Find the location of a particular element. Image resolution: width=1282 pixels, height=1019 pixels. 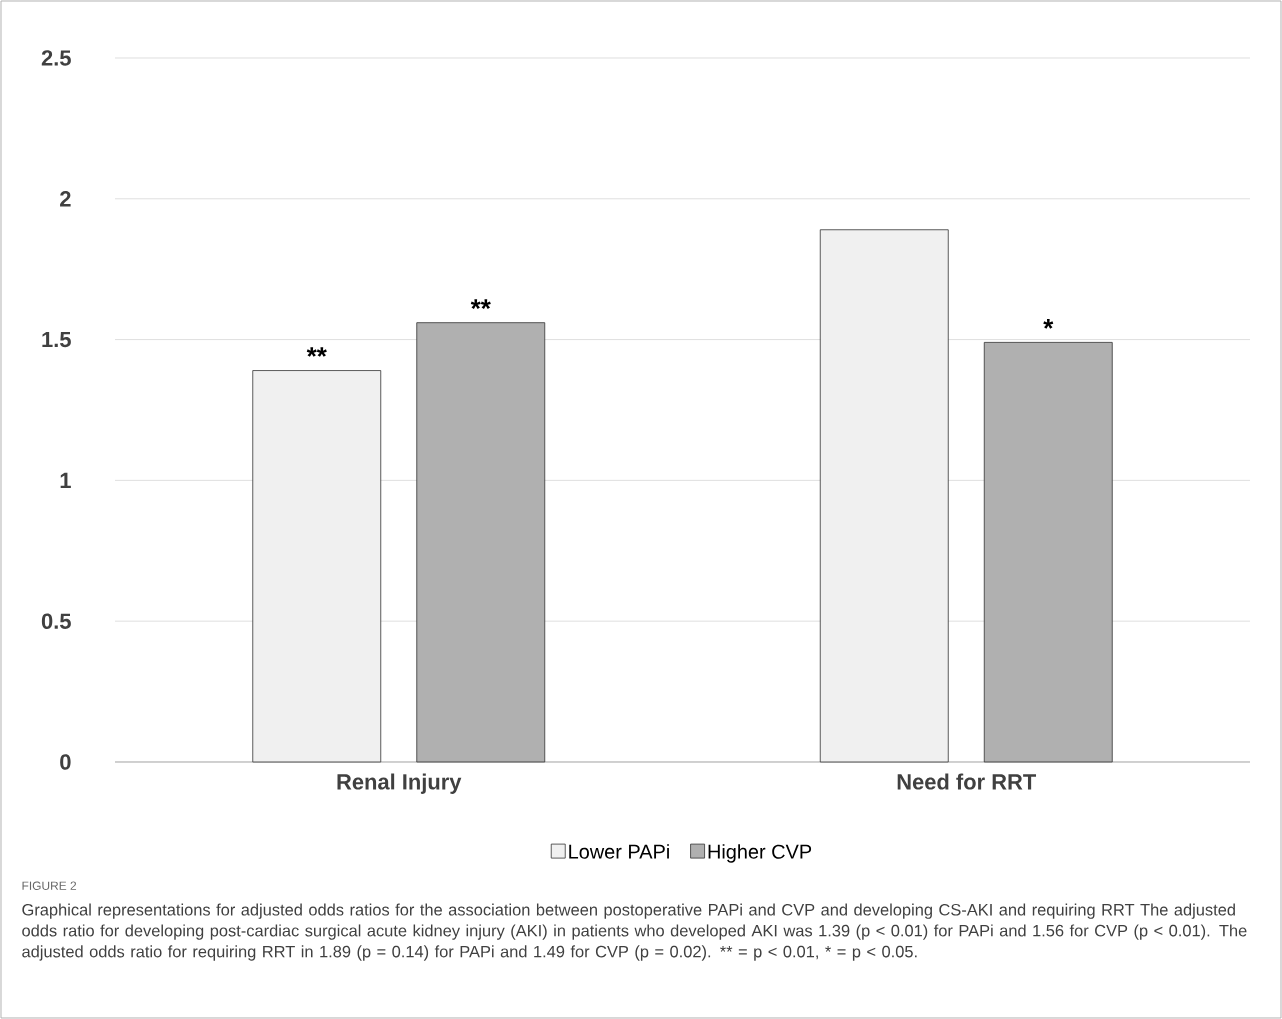

x-tick-label: Renal Injury is located at coordinates (399, 783).